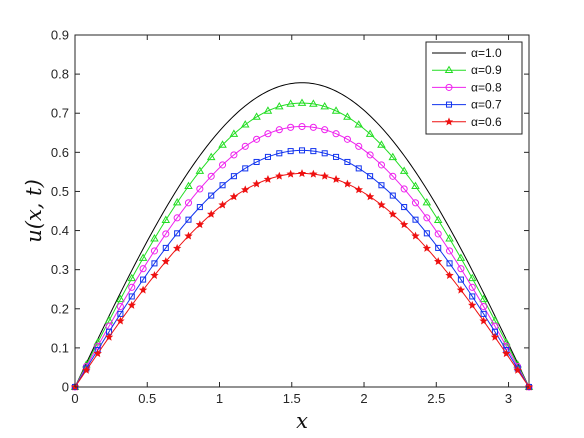 Image resolution: width=584 pixels, height=438 pixels. What do you see at coordinates (65, 387) in the screenshot?
I see `y-tick-label: 0` at bounding box center [65, 387].